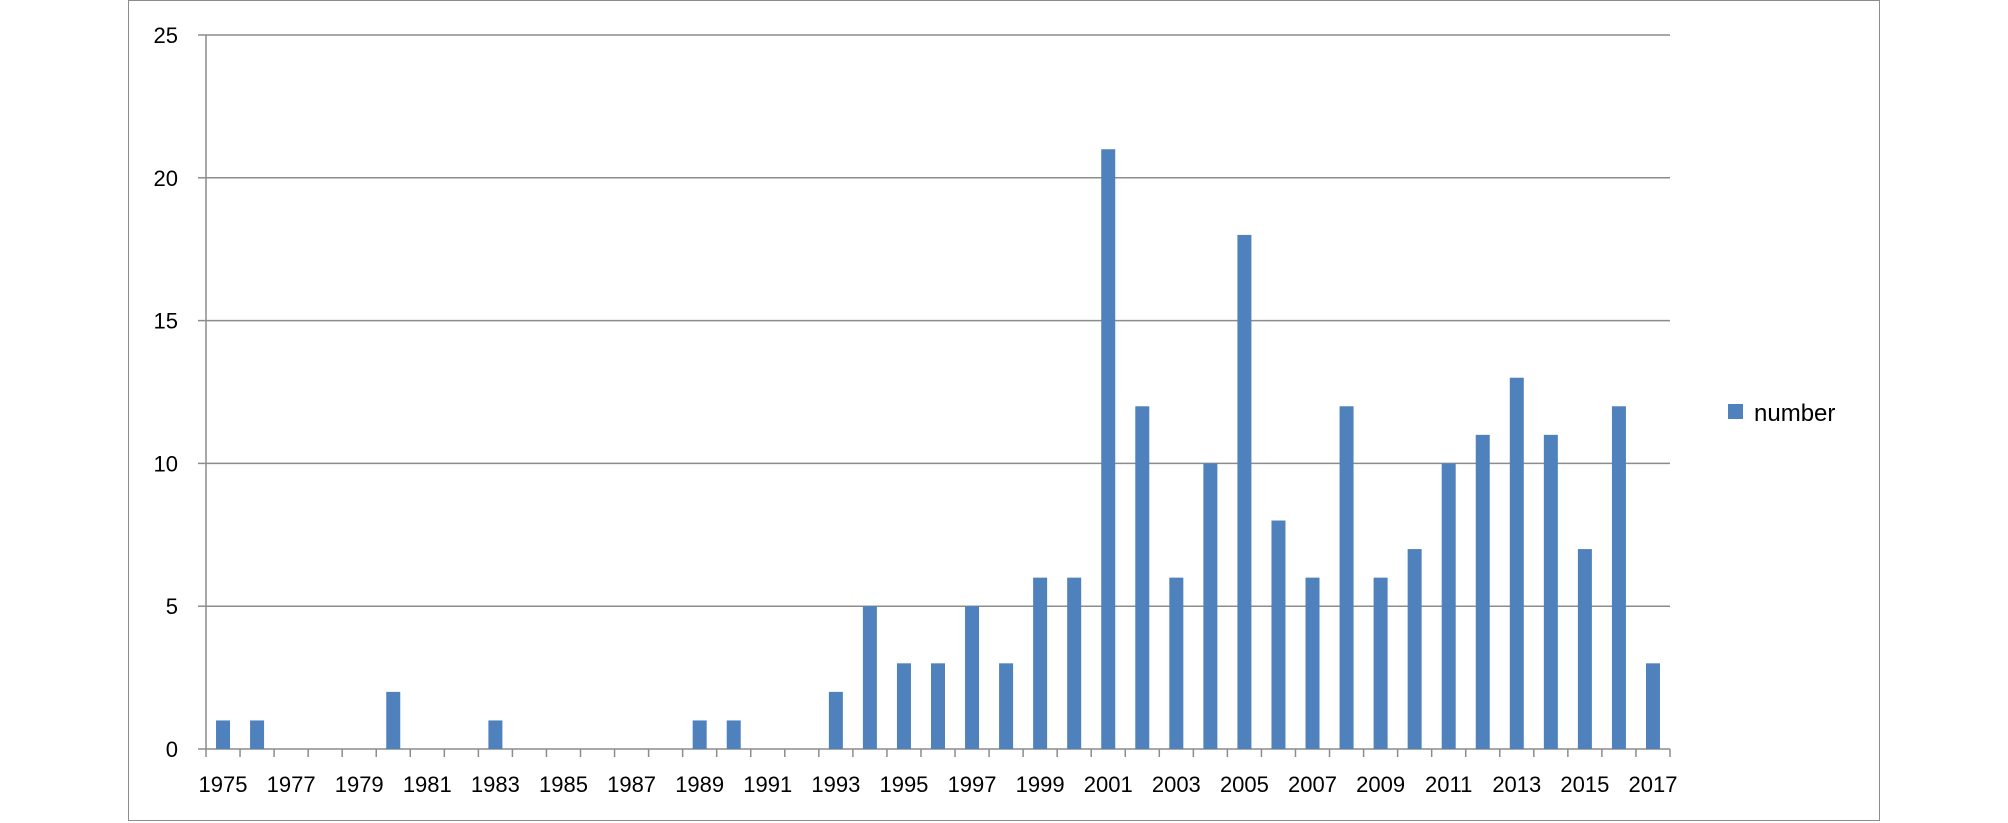 Image resolution: width=2008 pixels, height=823 pixels. Describe the element at coordinates (1040, 663) in the screenshot. I see `bar-1999` at that location.